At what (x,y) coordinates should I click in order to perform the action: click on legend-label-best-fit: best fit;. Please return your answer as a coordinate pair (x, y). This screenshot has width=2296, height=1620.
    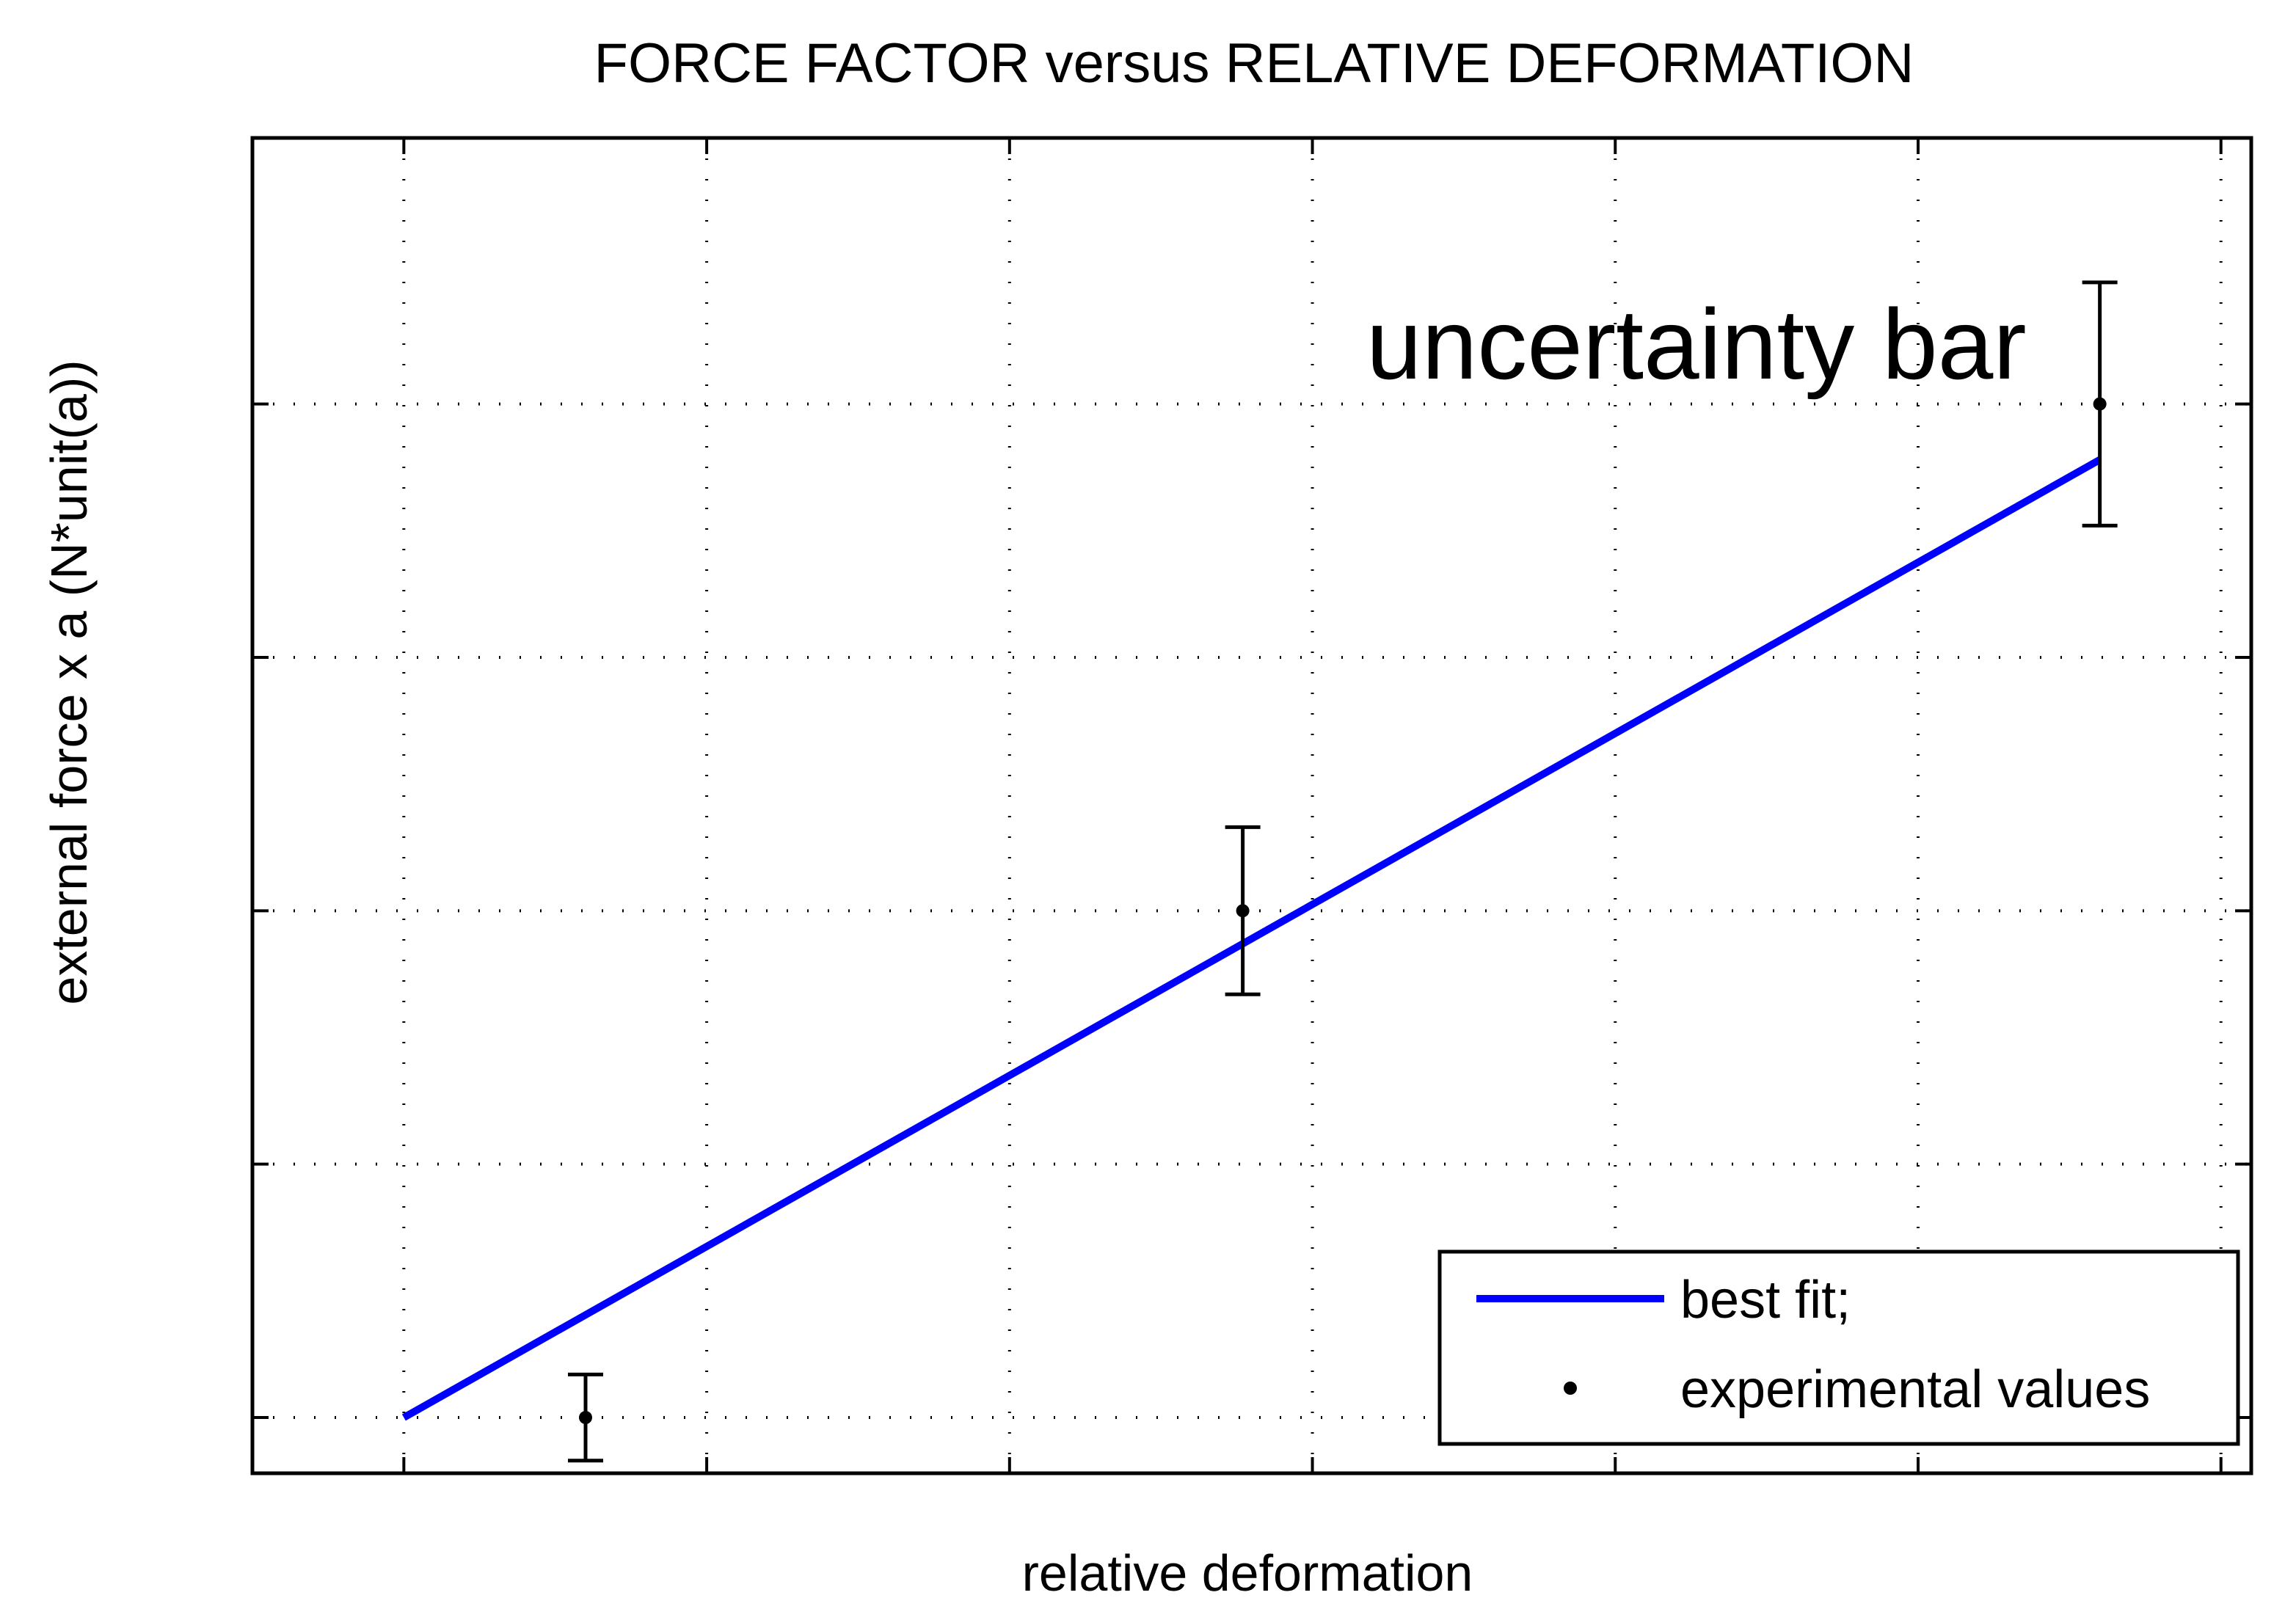
    Looking at the image, I should click on (1765, 1300).